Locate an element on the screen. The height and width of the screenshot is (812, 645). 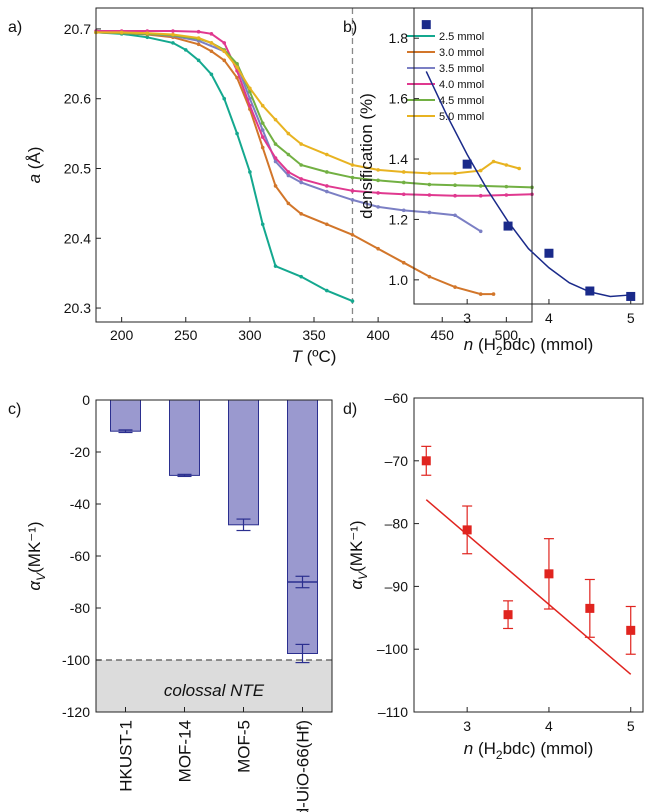
y-tick-label: –80 is located at coordinates (397, 524).